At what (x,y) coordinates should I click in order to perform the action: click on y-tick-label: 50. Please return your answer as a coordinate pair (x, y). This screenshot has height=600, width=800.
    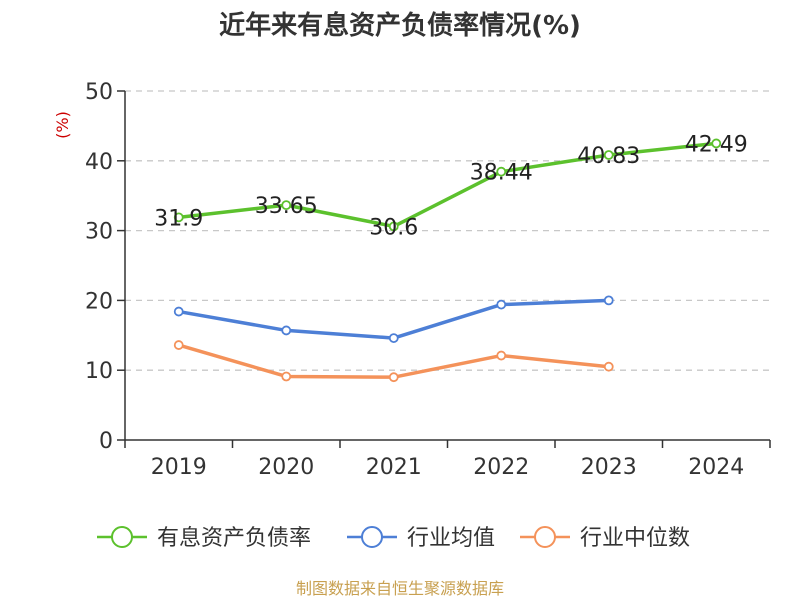
    Looking at the image, I should click on (99, 92).